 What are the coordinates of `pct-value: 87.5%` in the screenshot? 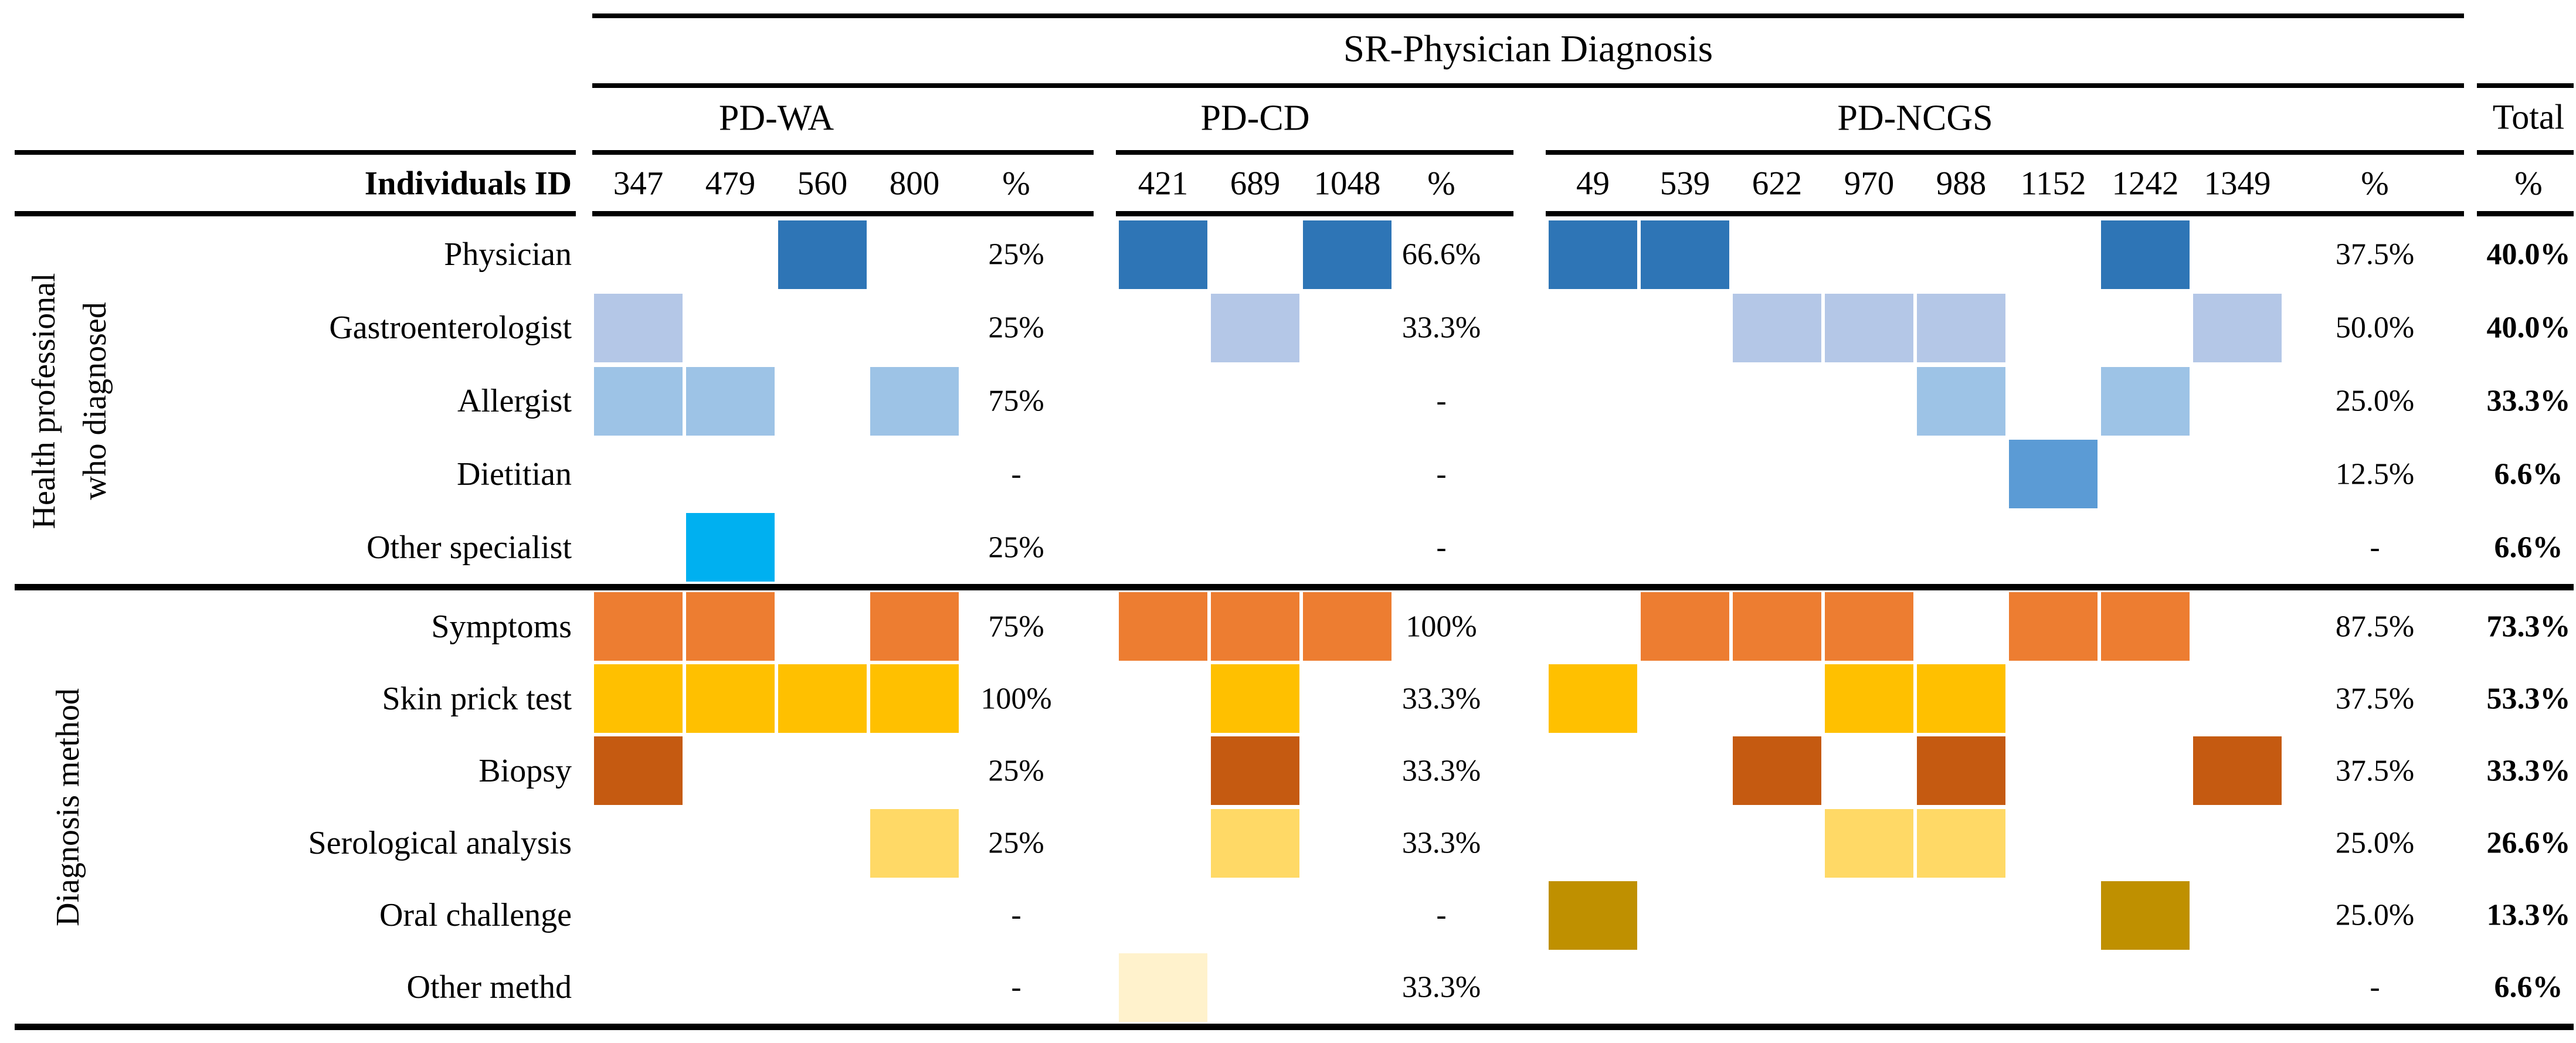 It's located at (2375, 627).